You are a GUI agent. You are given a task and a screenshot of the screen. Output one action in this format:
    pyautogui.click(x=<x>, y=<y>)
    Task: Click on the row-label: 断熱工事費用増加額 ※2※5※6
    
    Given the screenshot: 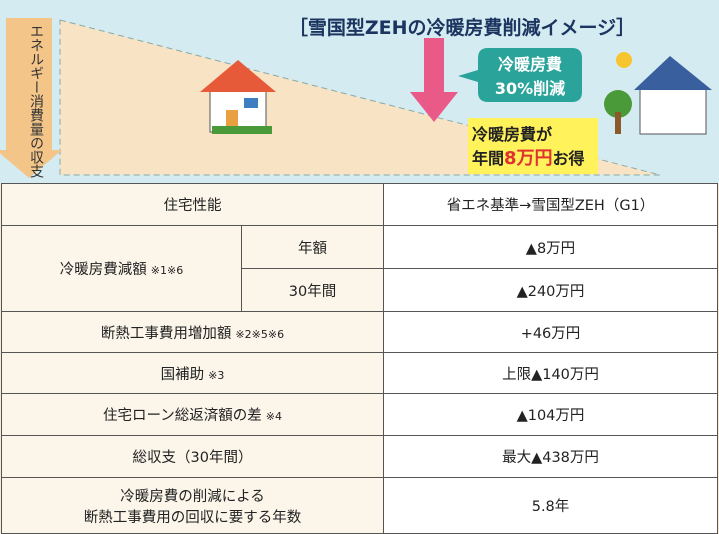 What is the action you would take?
    pyautogui.click(x=192, y=332)
    